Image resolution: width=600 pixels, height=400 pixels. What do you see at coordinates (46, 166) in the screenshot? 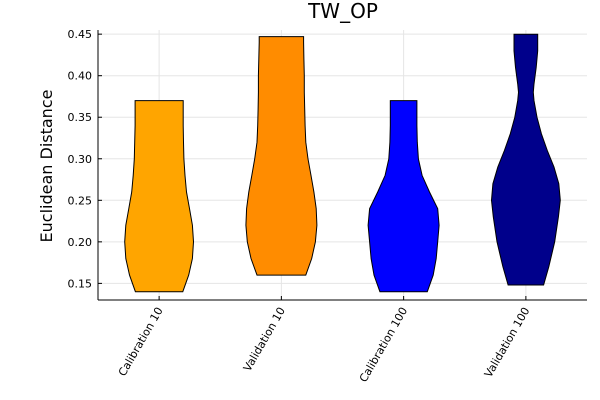
I see `y-axis-label: Euclidean Distance` at bounding box center [46, 166].